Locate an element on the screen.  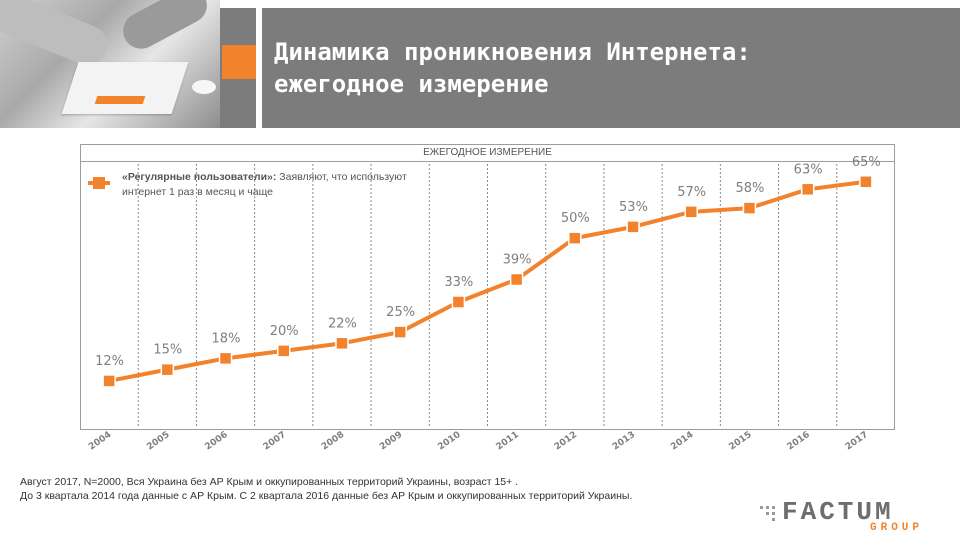
data-label: 12% is located at coordinates (109, 361).